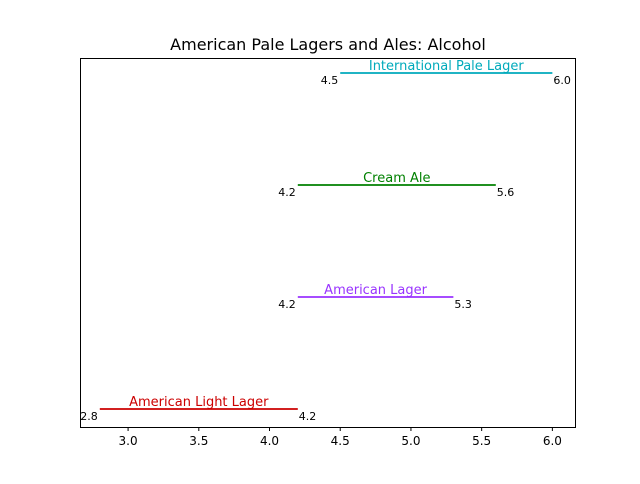 This screenshot has width=640, height=484. What do you see at coordinates (308, 416) in the screenshot?
I see `range-max-label: 4.2` at bounding box center [308, 416].